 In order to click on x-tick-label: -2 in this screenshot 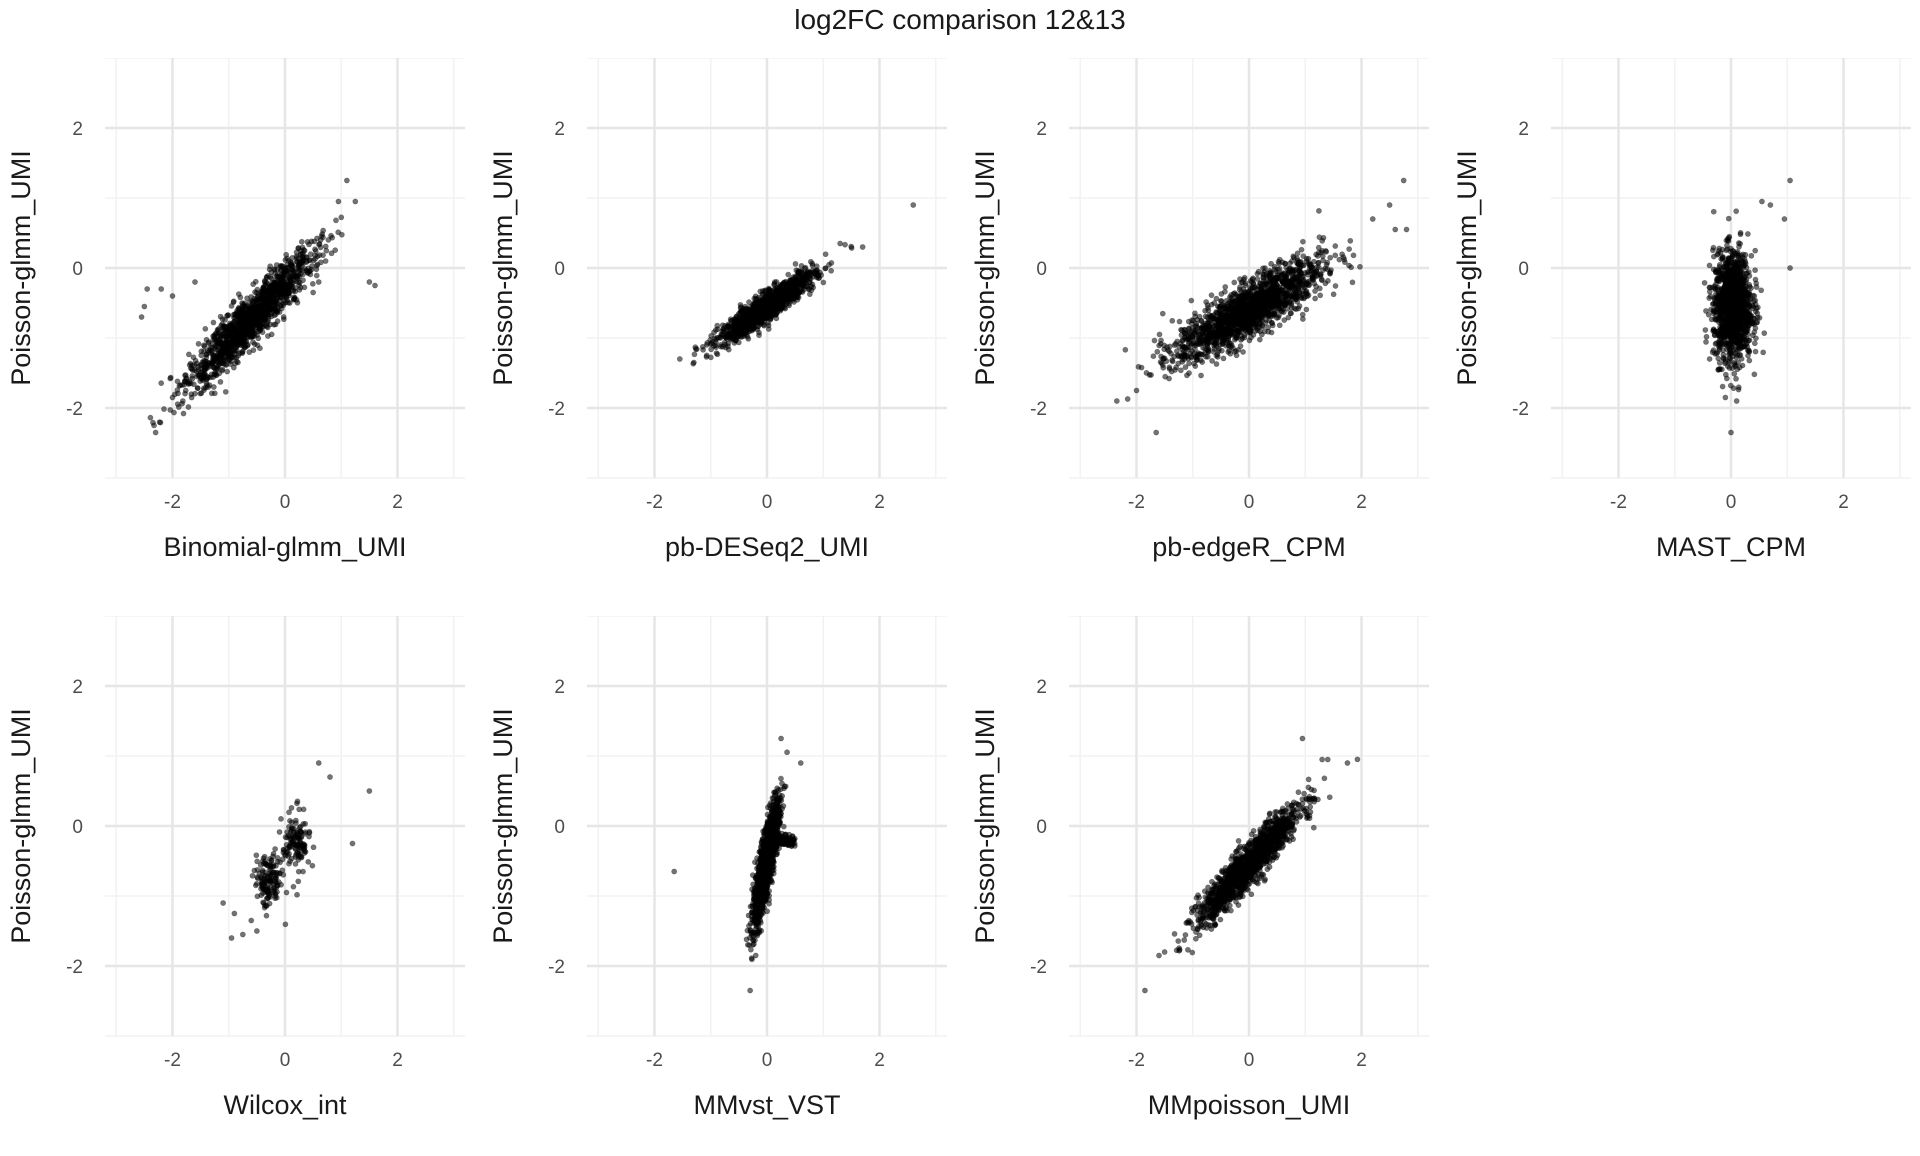, I will do `click(654, 502)`.